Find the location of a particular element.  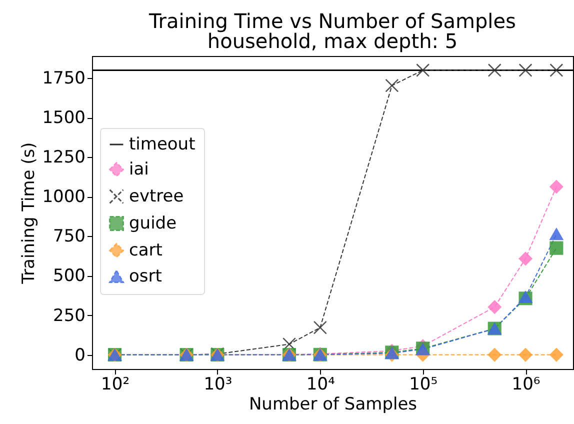

y-tick-label: 1750 is located at coordinates (64, 78).